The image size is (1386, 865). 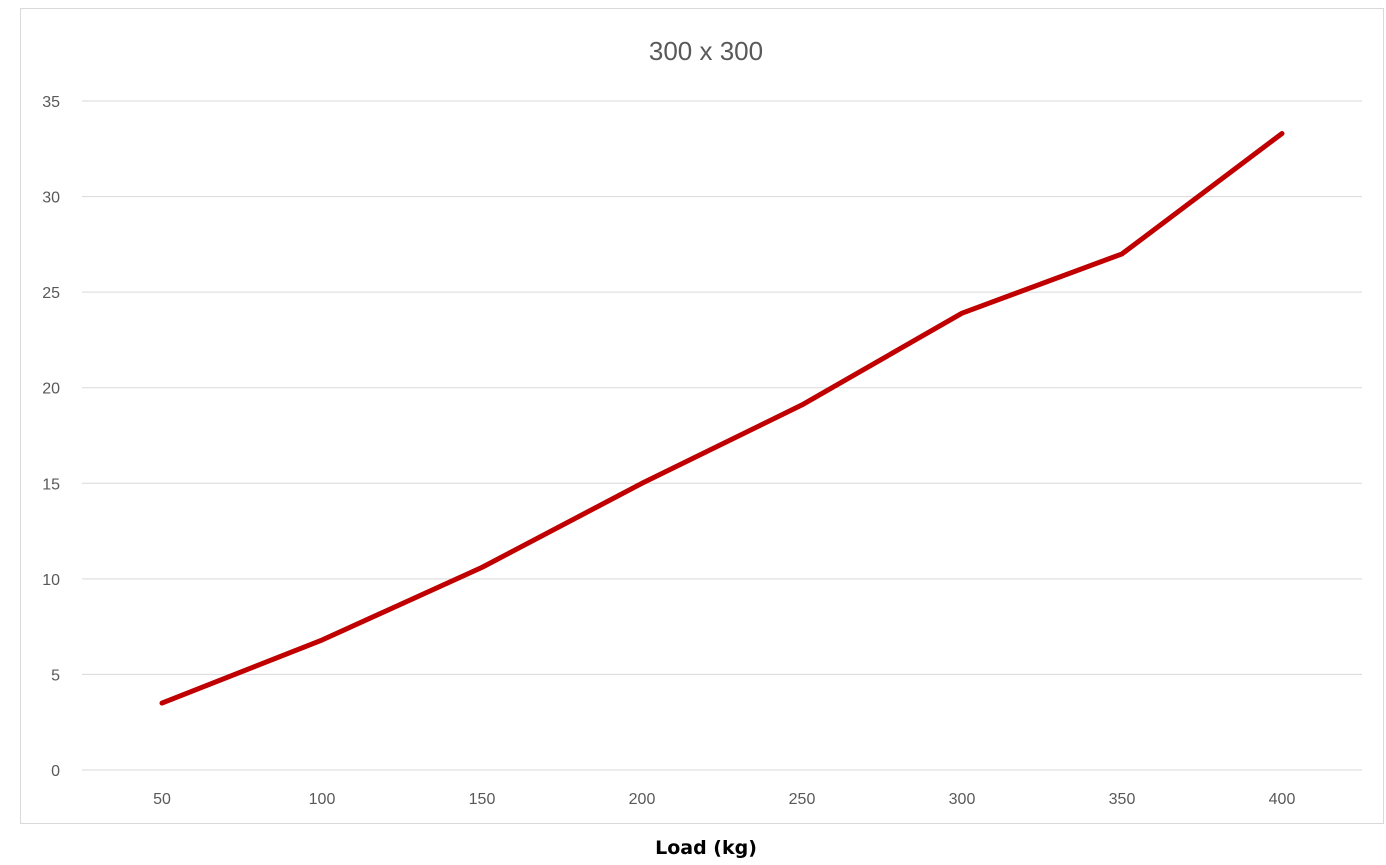 What do you see at coordinates (706, 51) in the screenshot?
I see `chart-title: 300 x 300` at bounding box center [706, 51].